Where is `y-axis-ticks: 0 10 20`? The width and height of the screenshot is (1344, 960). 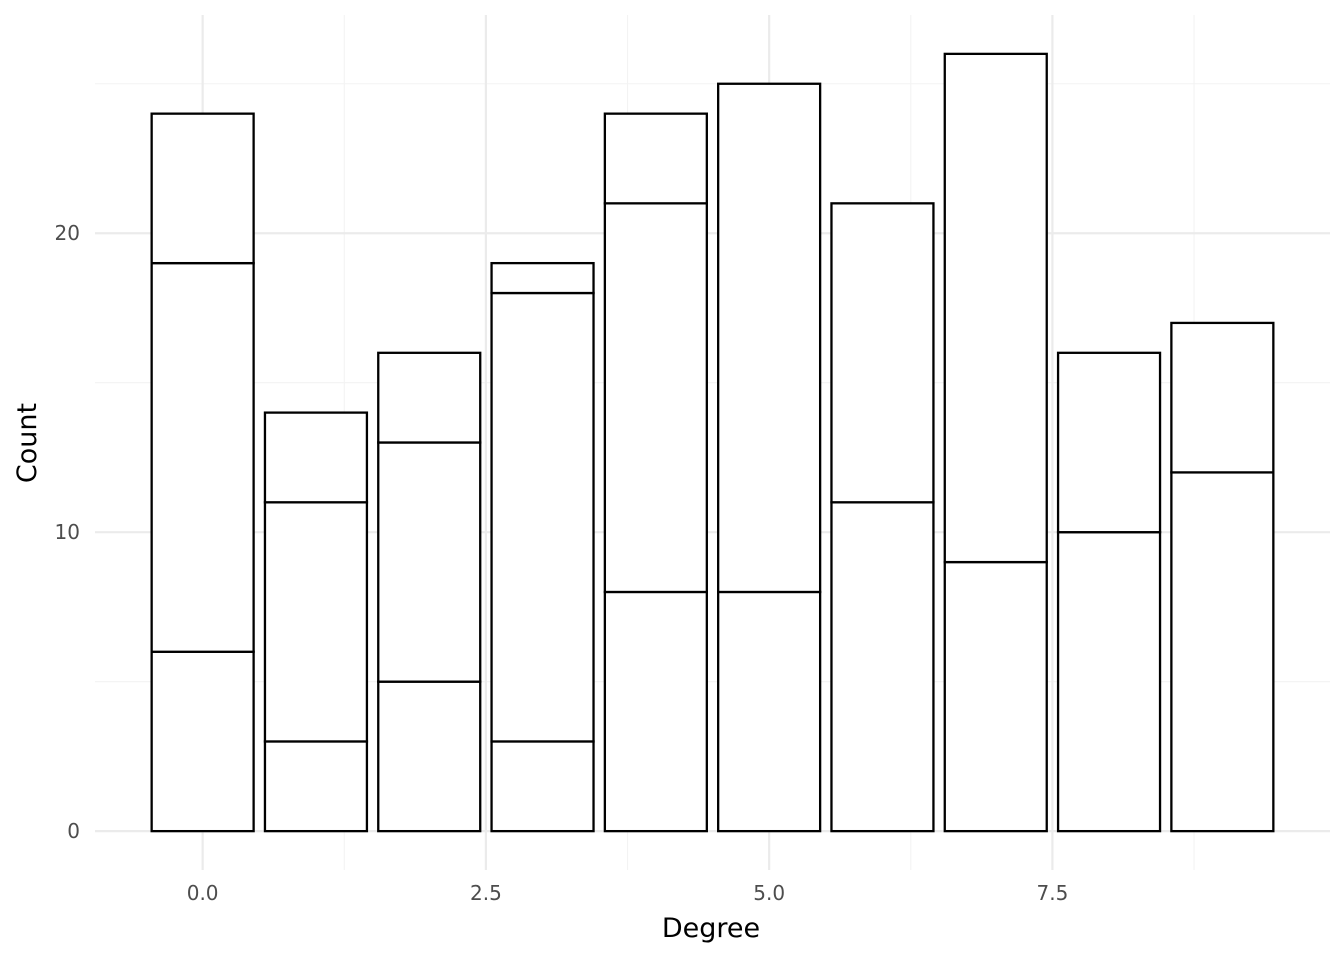 y-axis-ticks: 0 10 20 is located at coordinates (67, 532).